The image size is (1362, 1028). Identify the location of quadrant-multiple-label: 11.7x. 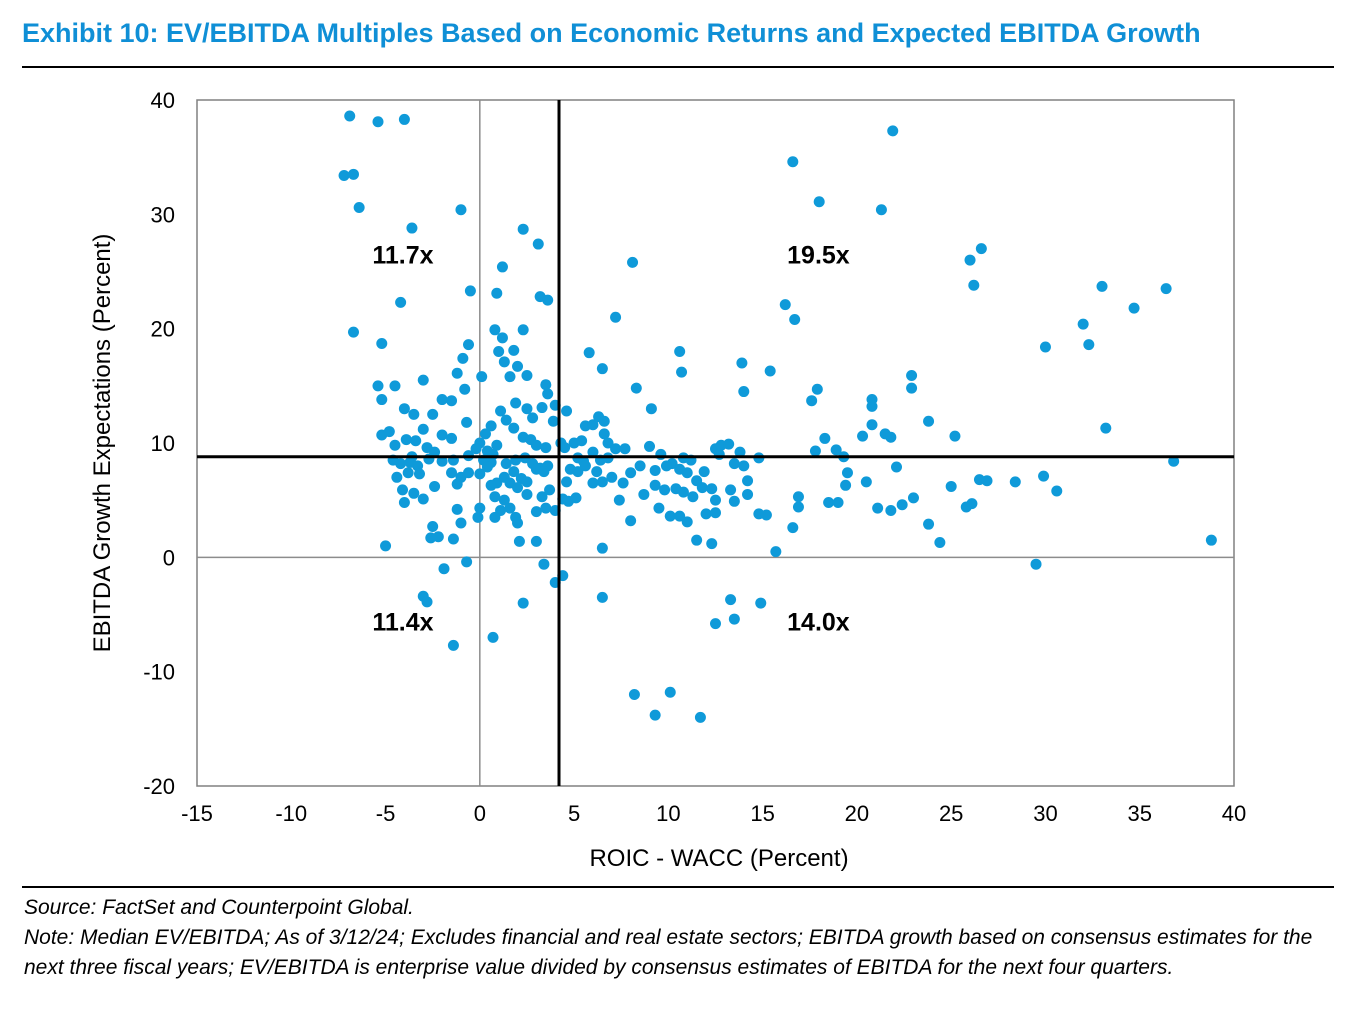
(402, 255).